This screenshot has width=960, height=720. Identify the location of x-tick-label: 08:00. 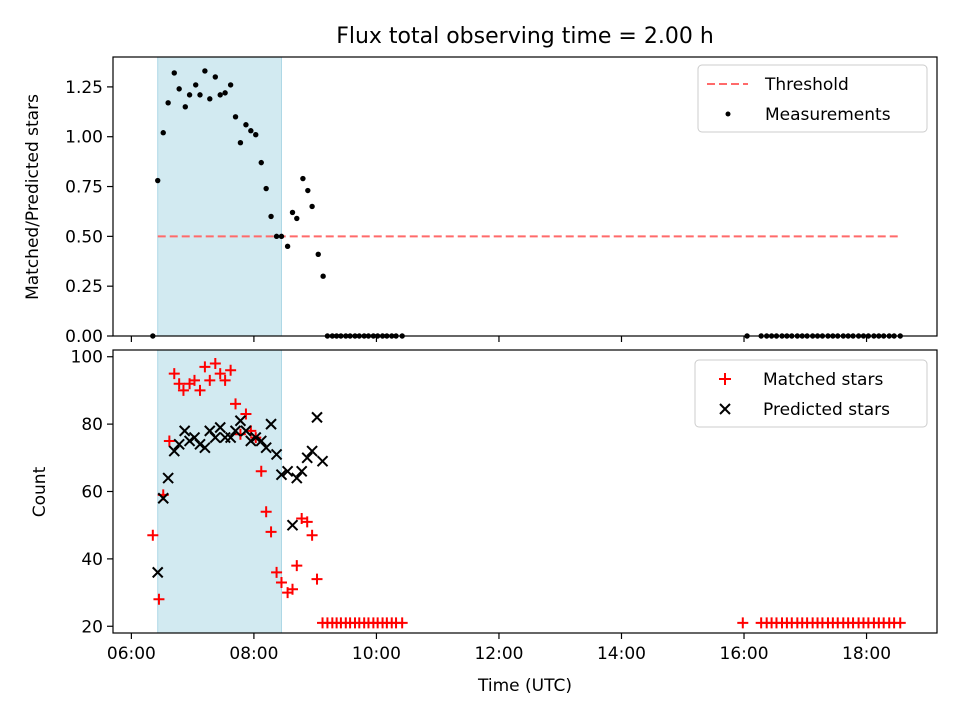
(253, 654).